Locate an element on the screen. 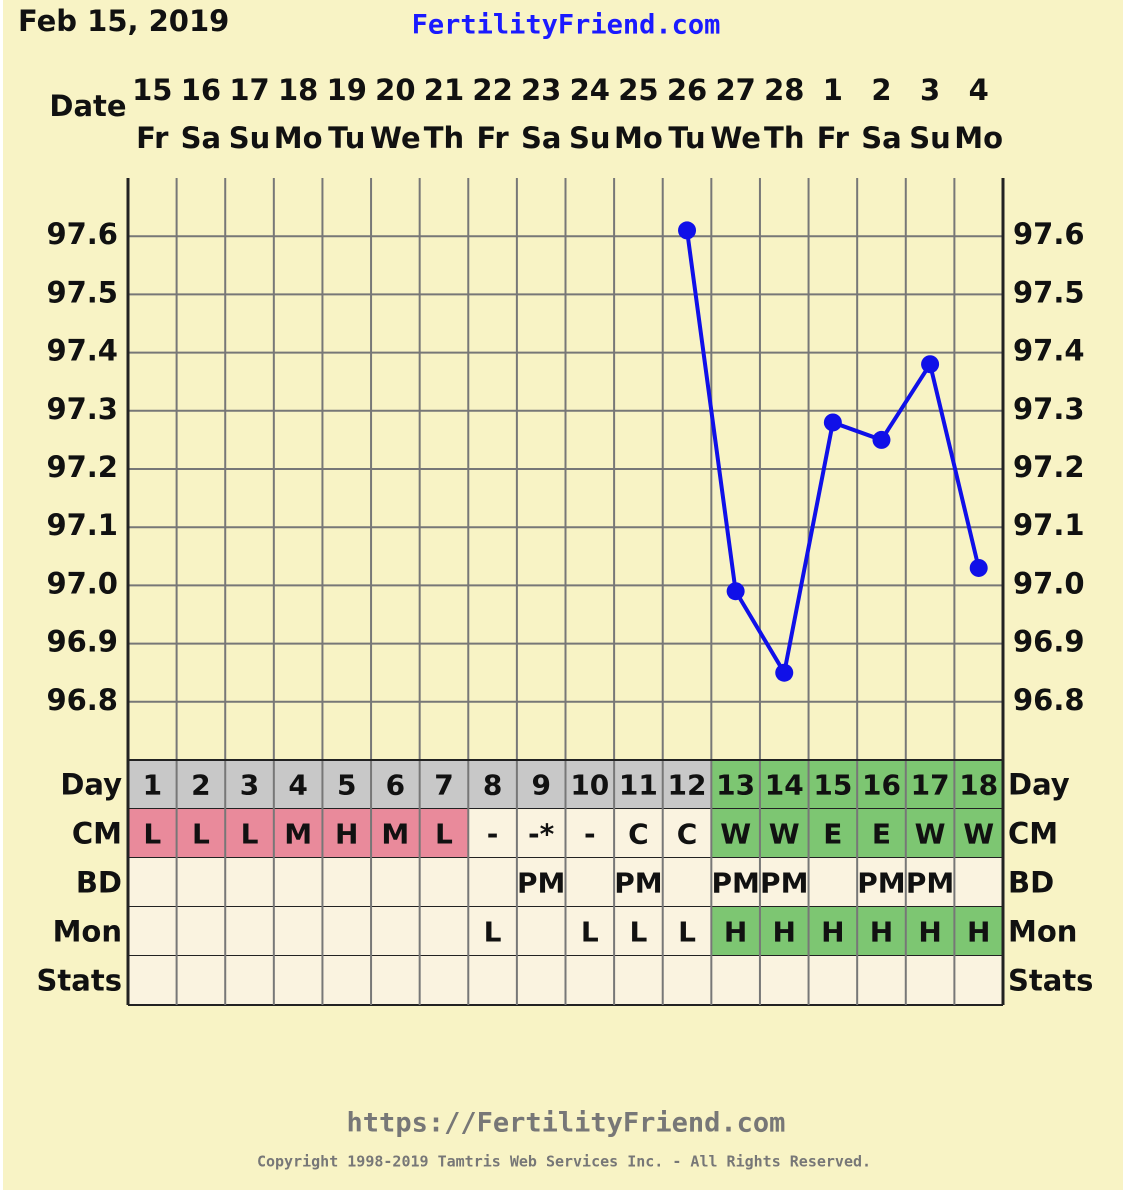 The width and height of the screenshot is (1125, 1194). cell-text: 18 is located at coordinates (978, 785).